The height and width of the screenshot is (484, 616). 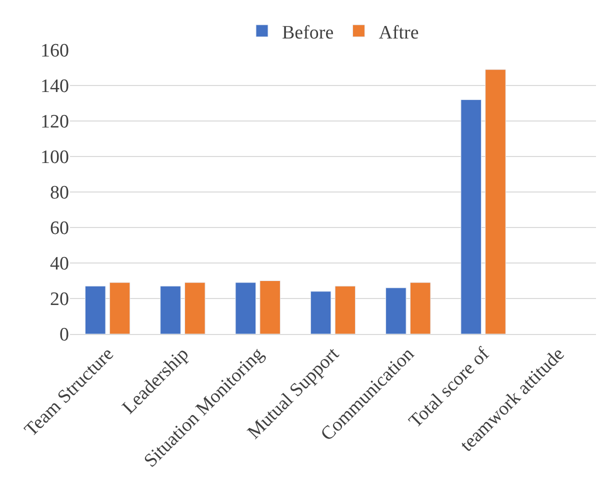 What do you see at coordinates (54, 87) in the screenshot?
I see `y-tick-label: 140` at bounding box center [54, 87].